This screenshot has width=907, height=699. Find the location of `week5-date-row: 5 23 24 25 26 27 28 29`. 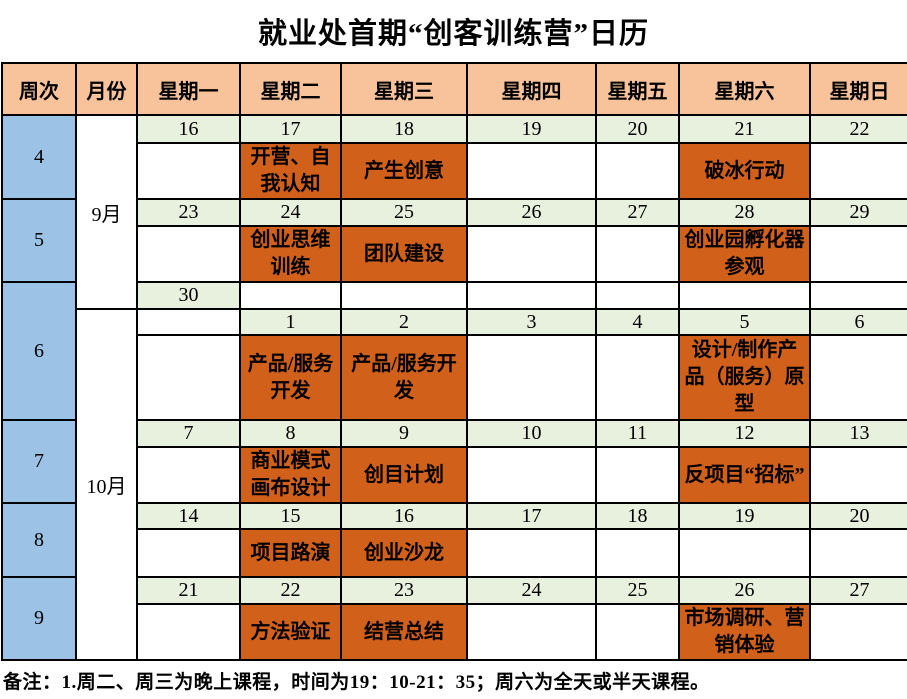

week5-date-row: 5 23 24 25 26 27 28 29 is located at coordinates (454, 241).